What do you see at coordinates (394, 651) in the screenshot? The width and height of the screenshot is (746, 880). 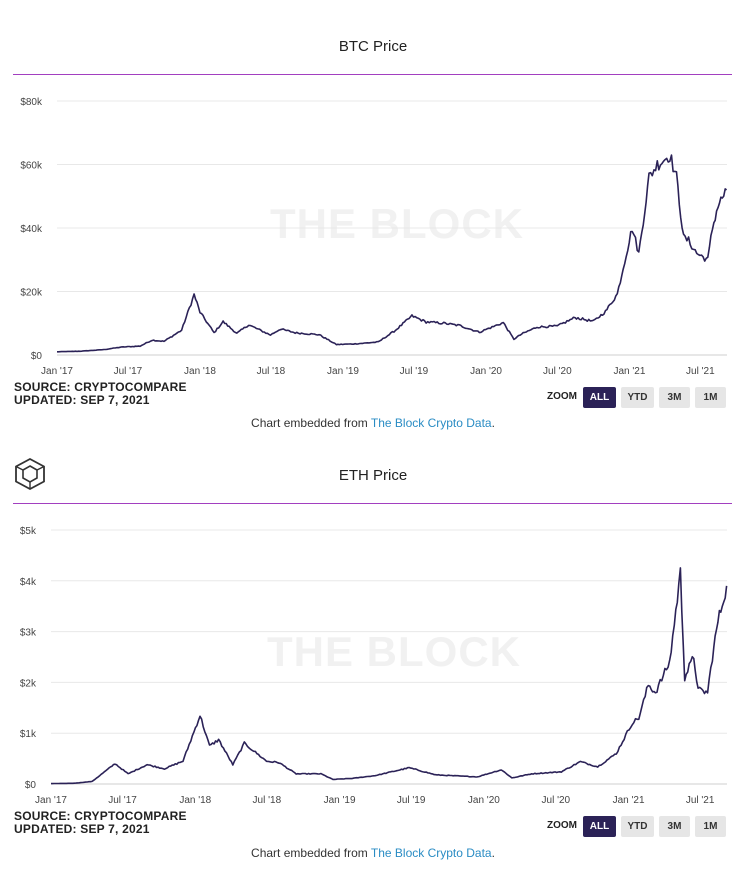 I see `eth-watermark: THE BLOCK` at bounding box center [394, 651].